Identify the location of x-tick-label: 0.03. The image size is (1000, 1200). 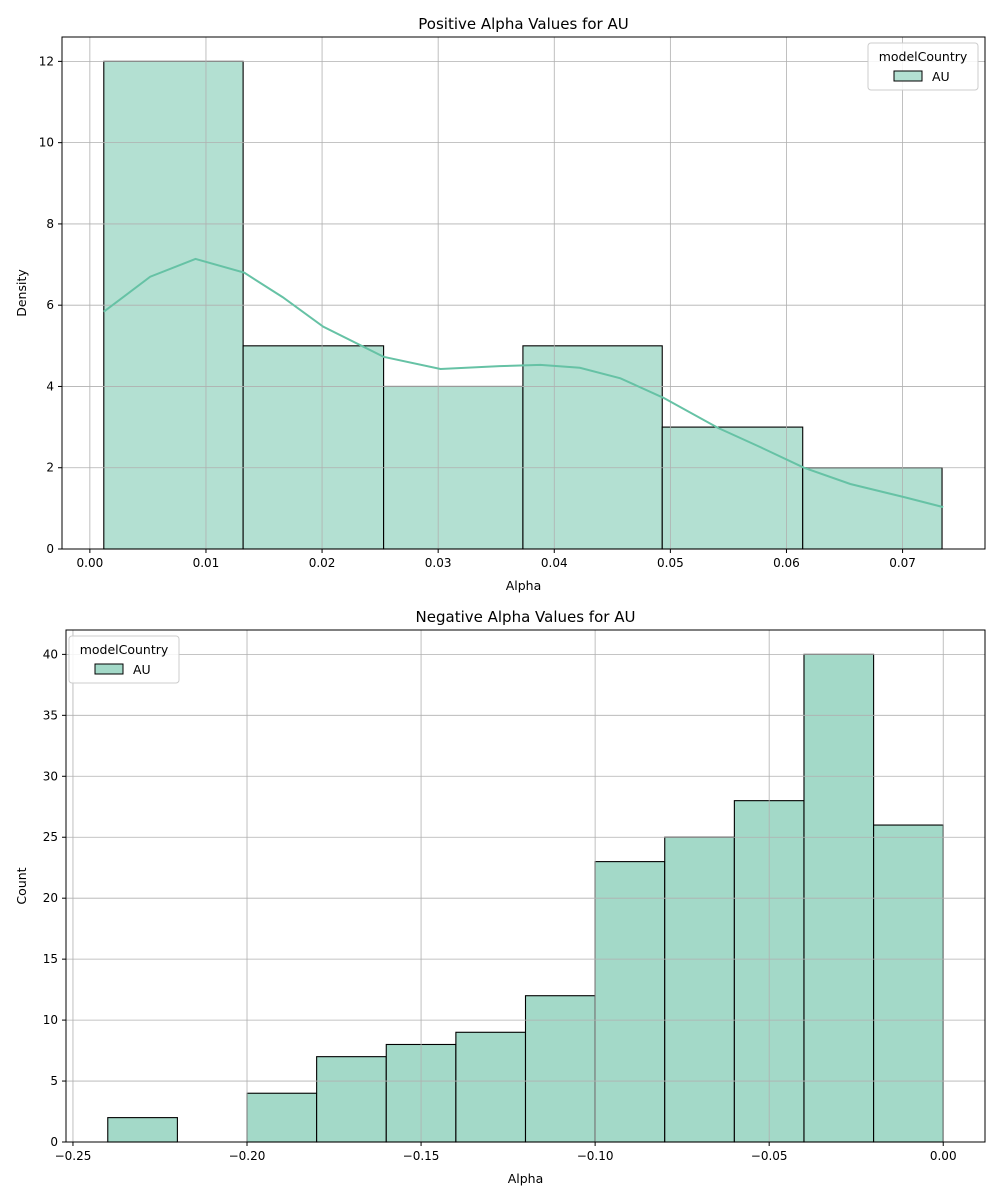
(438, 563).